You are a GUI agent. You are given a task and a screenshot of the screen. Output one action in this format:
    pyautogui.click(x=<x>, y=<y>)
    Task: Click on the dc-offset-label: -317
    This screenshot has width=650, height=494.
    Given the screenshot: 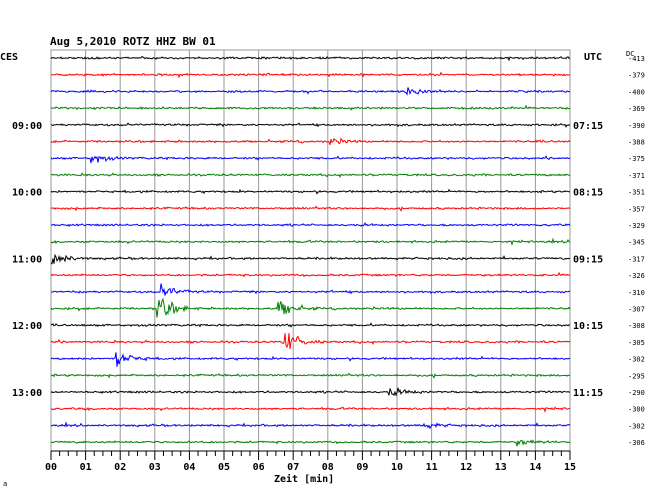 What is the action you would take?
    pyautogui.click(x=636, y=259)
    